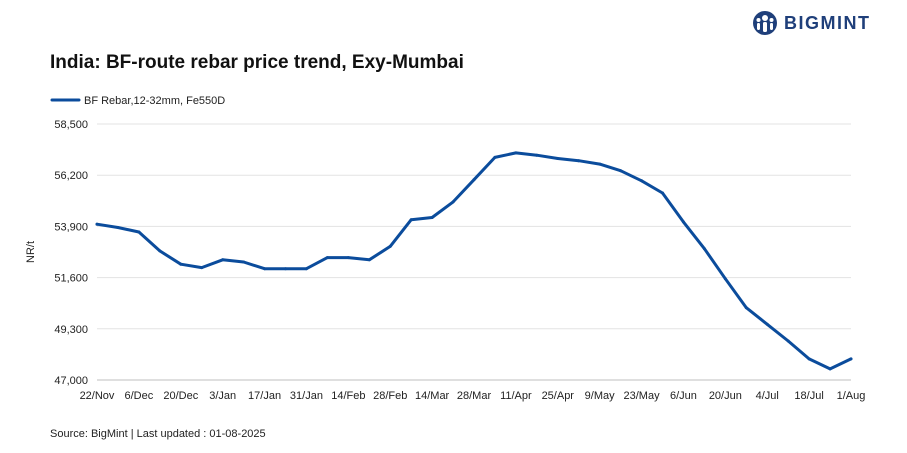 The image size is (907, 453). What do you see at coordinates (516, 396) in the screenshot?
I see `x-tick-label: 11/Apr` at bounding box center [516, 396].